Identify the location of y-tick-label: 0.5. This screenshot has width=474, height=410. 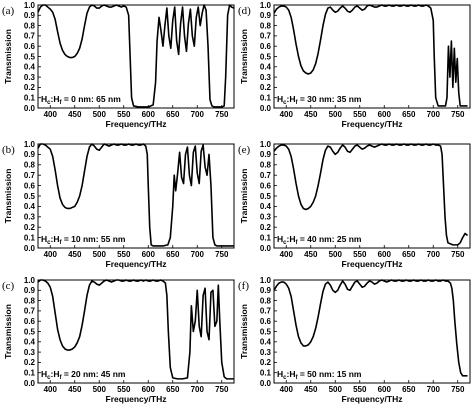
(30, 331).